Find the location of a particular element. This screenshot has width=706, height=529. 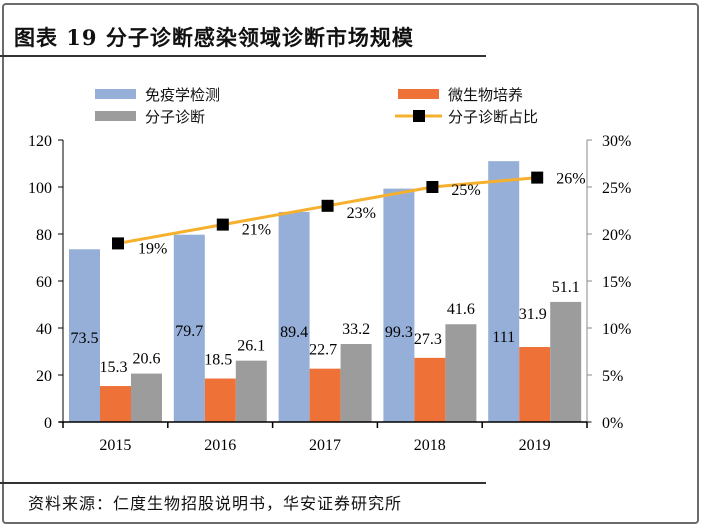

x-tick-label: 2015 is located at coordinates (115, 445).